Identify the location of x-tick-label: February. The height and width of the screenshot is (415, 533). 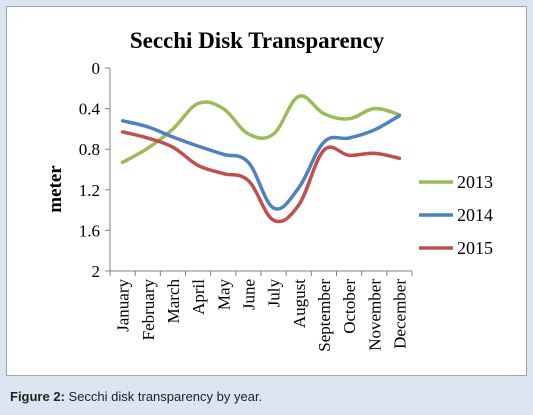
(148, 310).